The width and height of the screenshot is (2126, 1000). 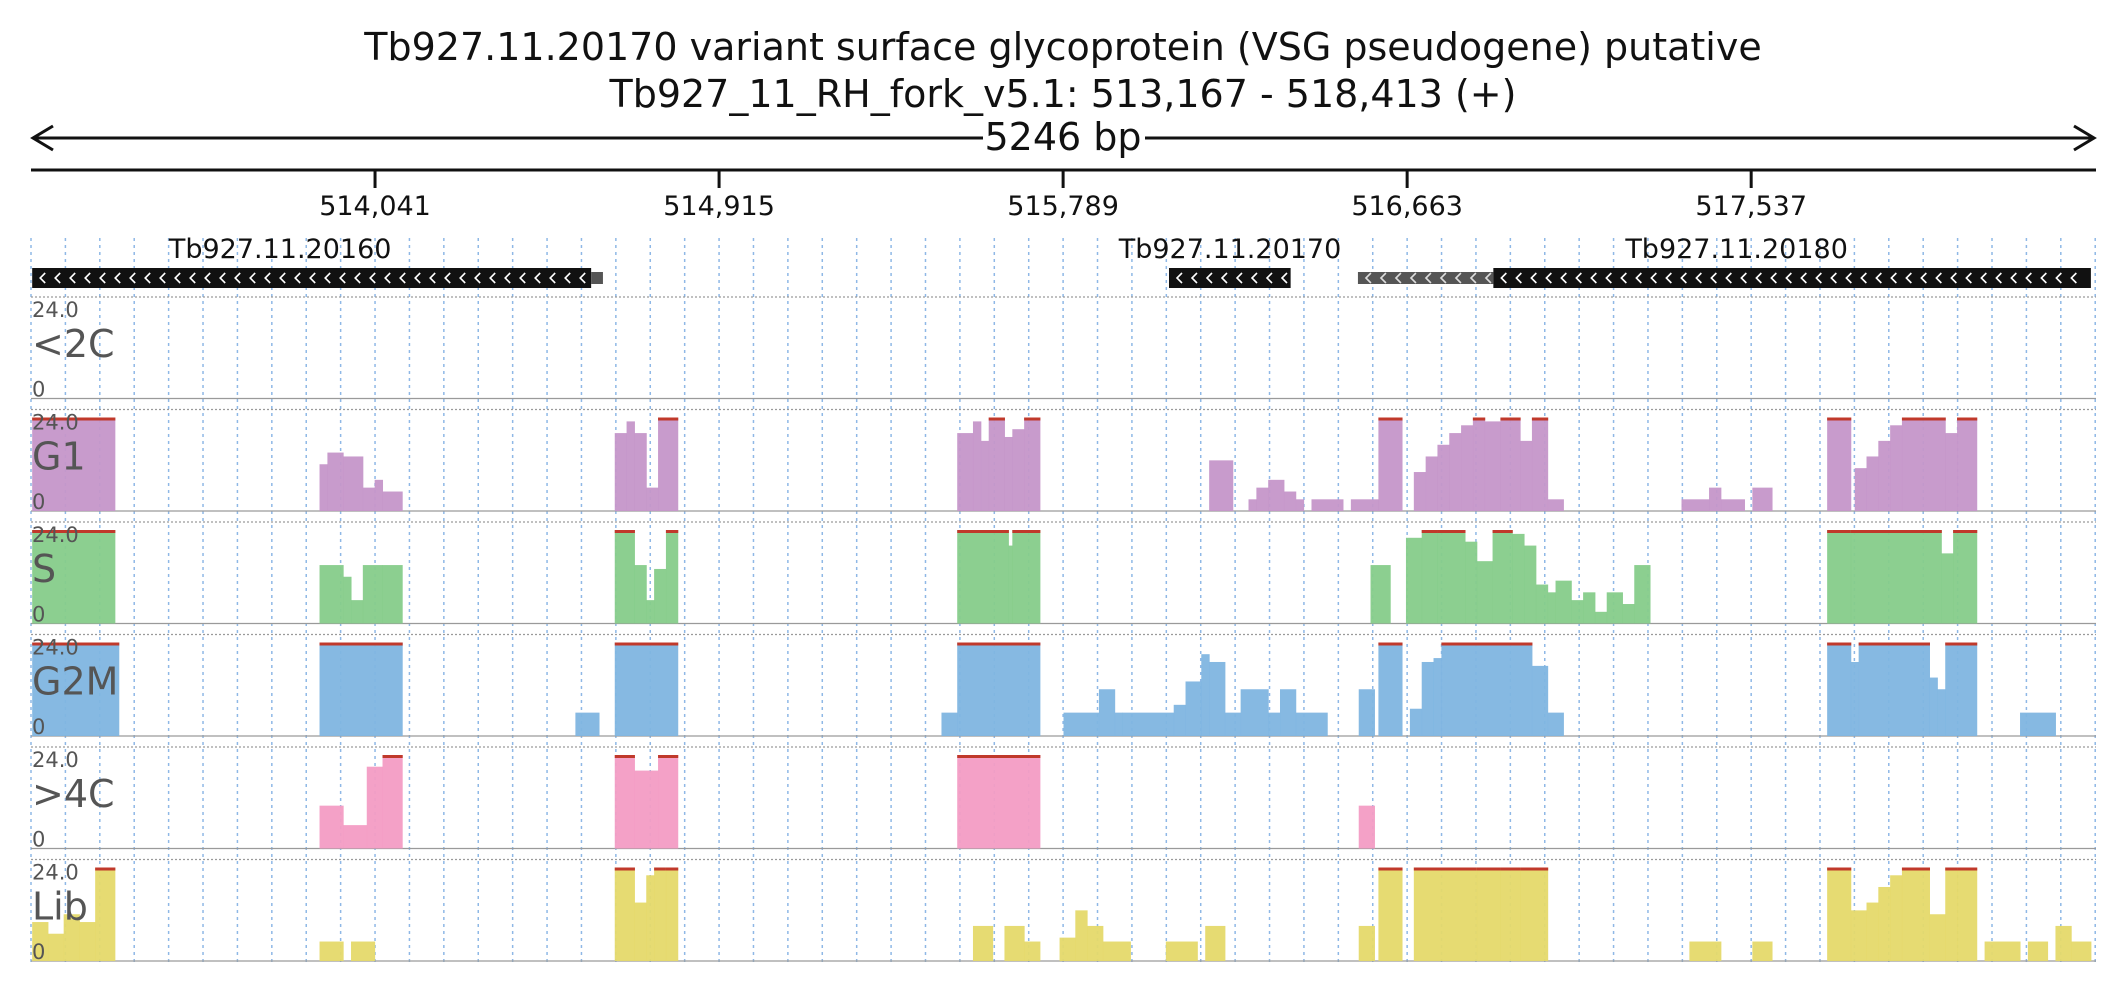 I want to click on track-G1: 24.0 0 G1, so click(x=1063, y=461).